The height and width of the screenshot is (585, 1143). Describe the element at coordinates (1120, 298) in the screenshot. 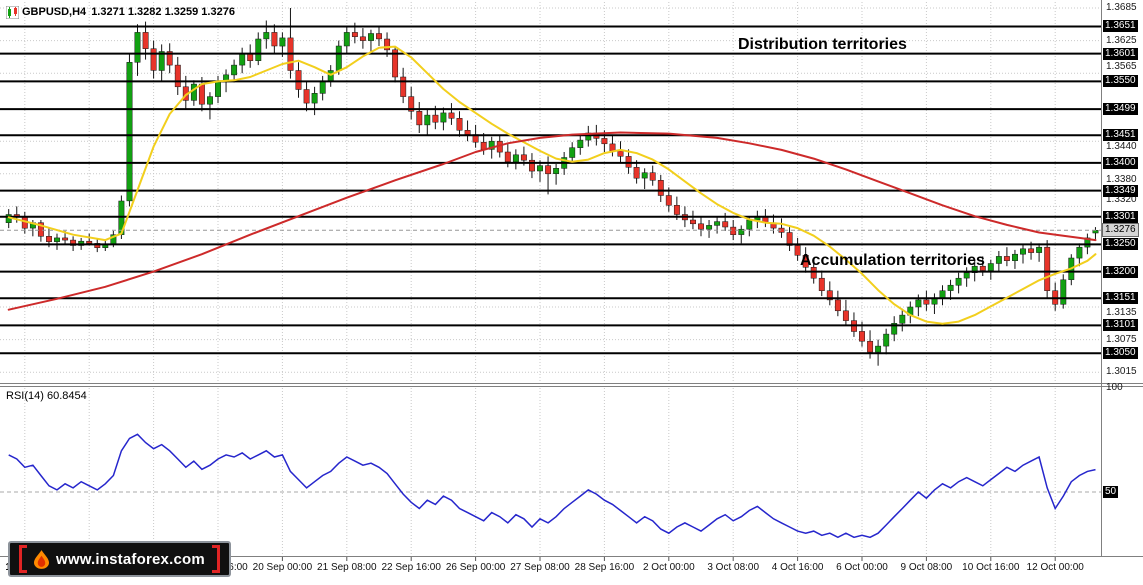

I see `price-level-badge: 1.3151` at that location.